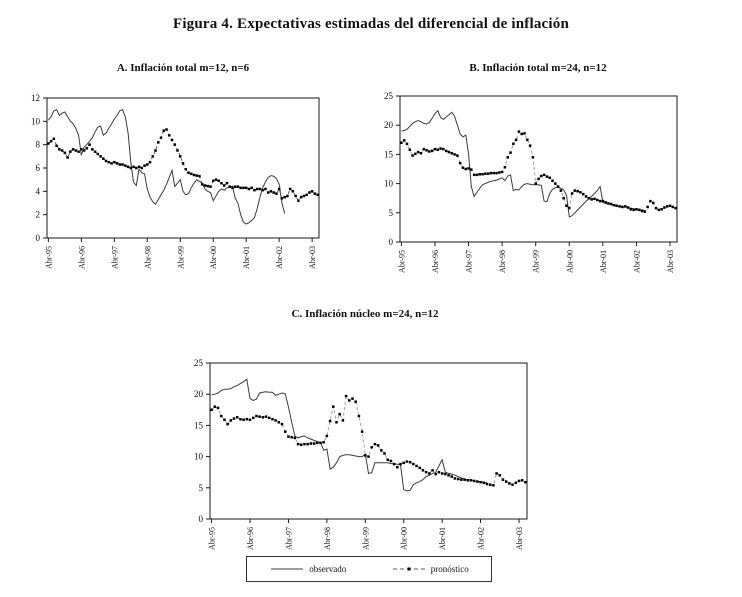  Describe the element at coordinates (538, 68) in the screenshot. I see `panel-b-title: B. Inflación total m=24, n=12` at that location.